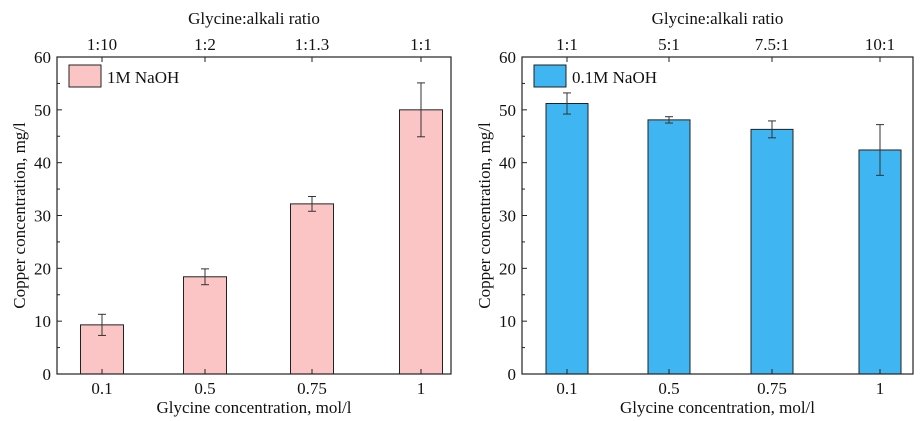 The image size is (924, 421). What do you see at coordinates (102, 44) in the screenshot?
I see `top-tick-label: 1:10` at bounding box center [102, 44].